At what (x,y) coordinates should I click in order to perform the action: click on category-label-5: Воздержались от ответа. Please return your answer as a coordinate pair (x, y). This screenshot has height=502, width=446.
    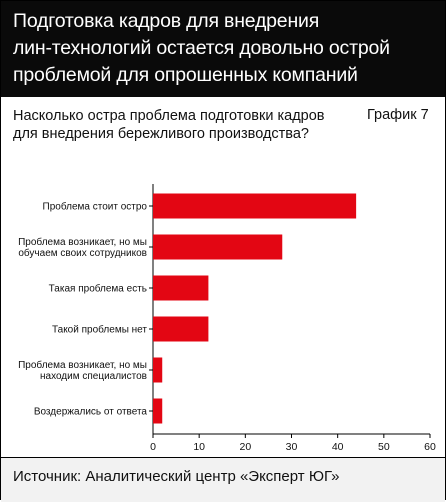
    Looking at the image, I should click on (91, 412).